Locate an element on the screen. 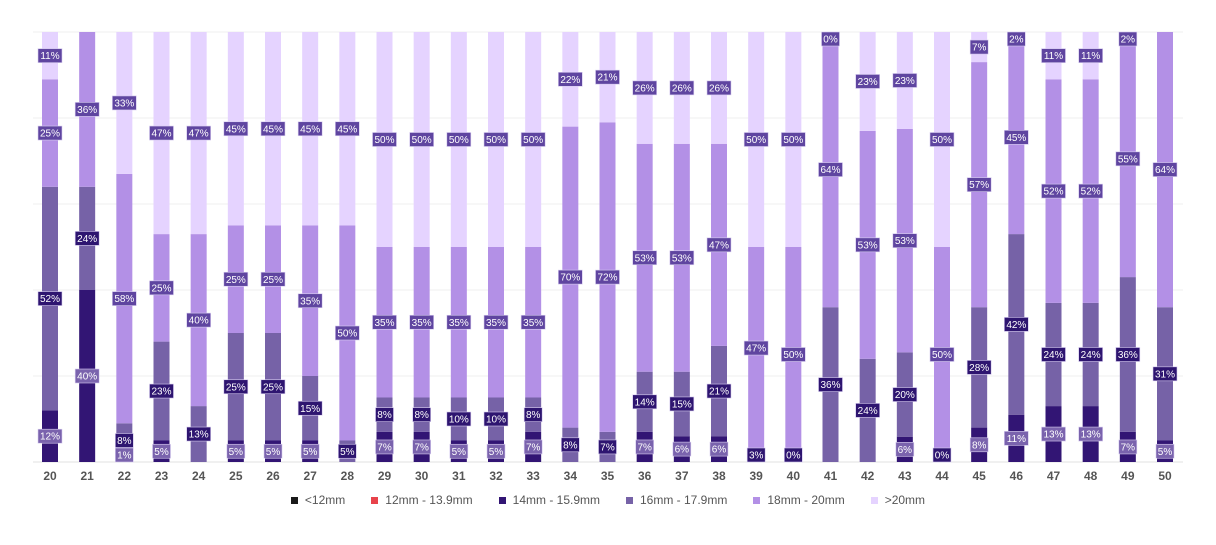 The height and width of the screenshot is (545, 1216). x-tick-label: 32 is located at coordinates (496, 476).